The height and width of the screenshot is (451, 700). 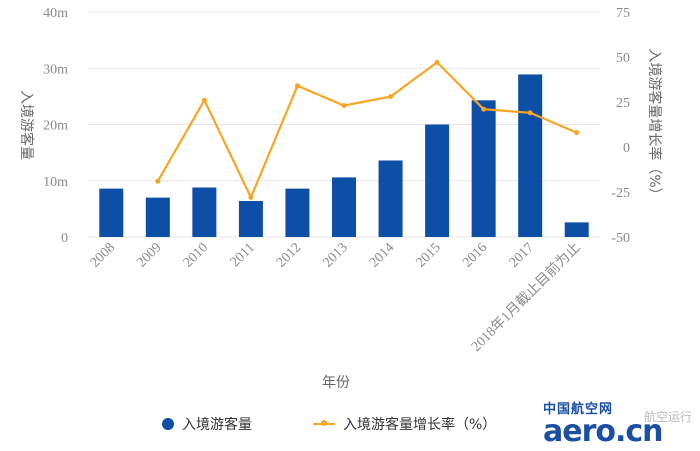 I want to click on legend-line-marker, so click(x=324, y=423).